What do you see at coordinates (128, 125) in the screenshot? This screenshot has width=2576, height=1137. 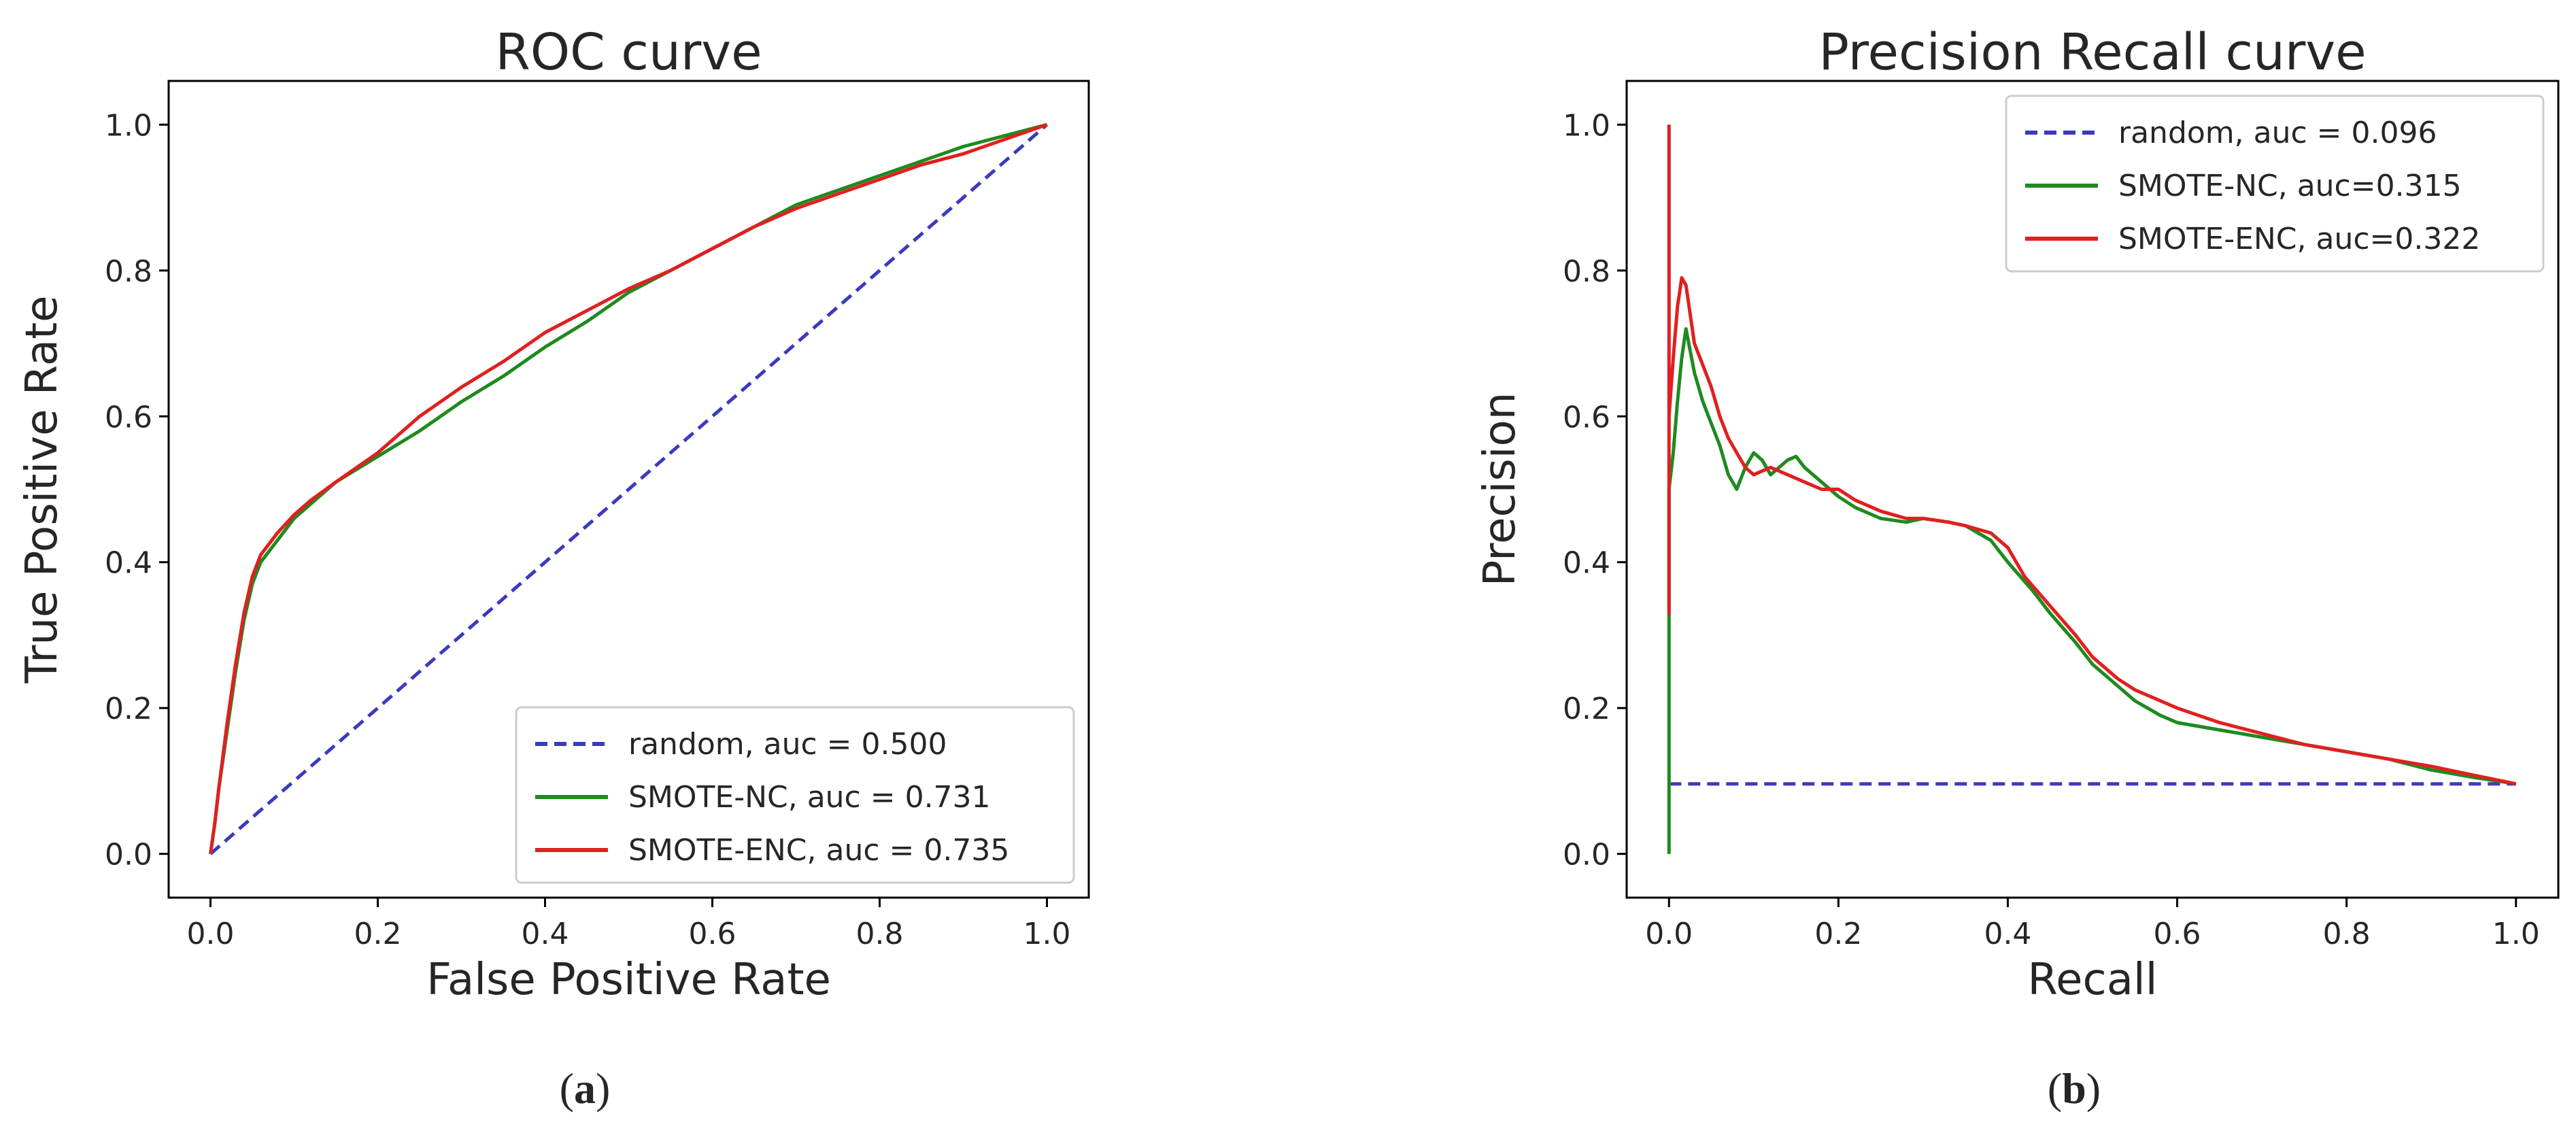 I see `chart0-y-tick-label: 1.0` at bounding box center [128, 125].